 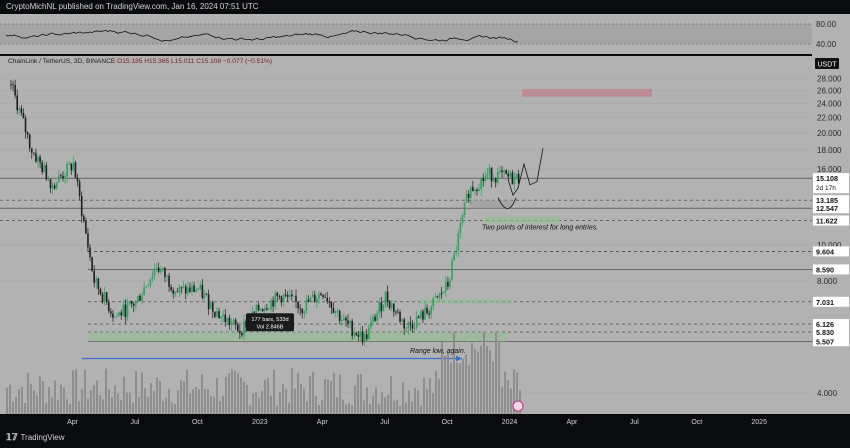 I want to click on rsi-pane, so click(x=406, y=34).